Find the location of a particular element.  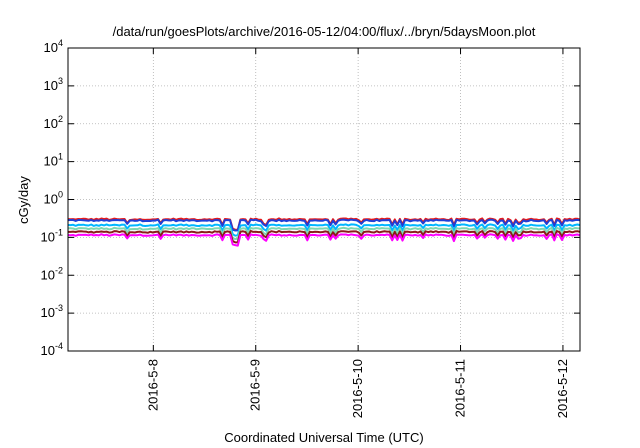

series-layer is located at coordinates (324, 232).